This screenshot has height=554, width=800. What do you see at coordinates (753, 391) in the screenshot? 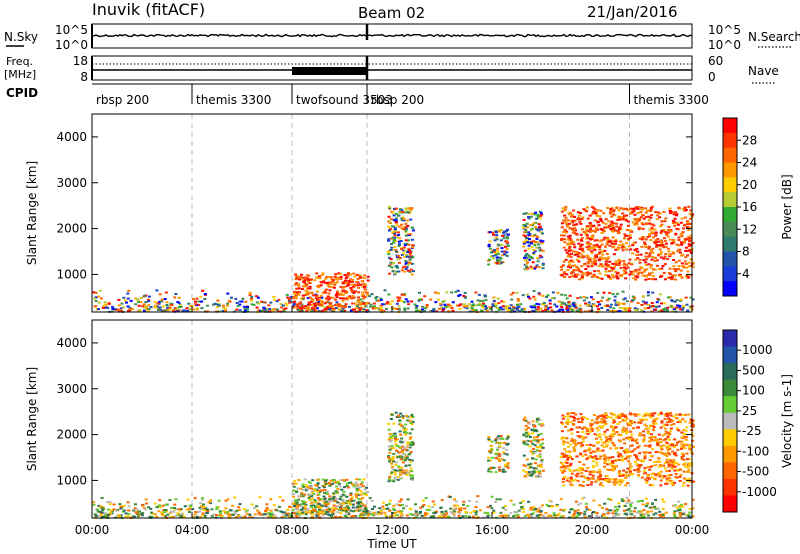
I see `colorbar-tick: 100` at bounding box center [753, 391].